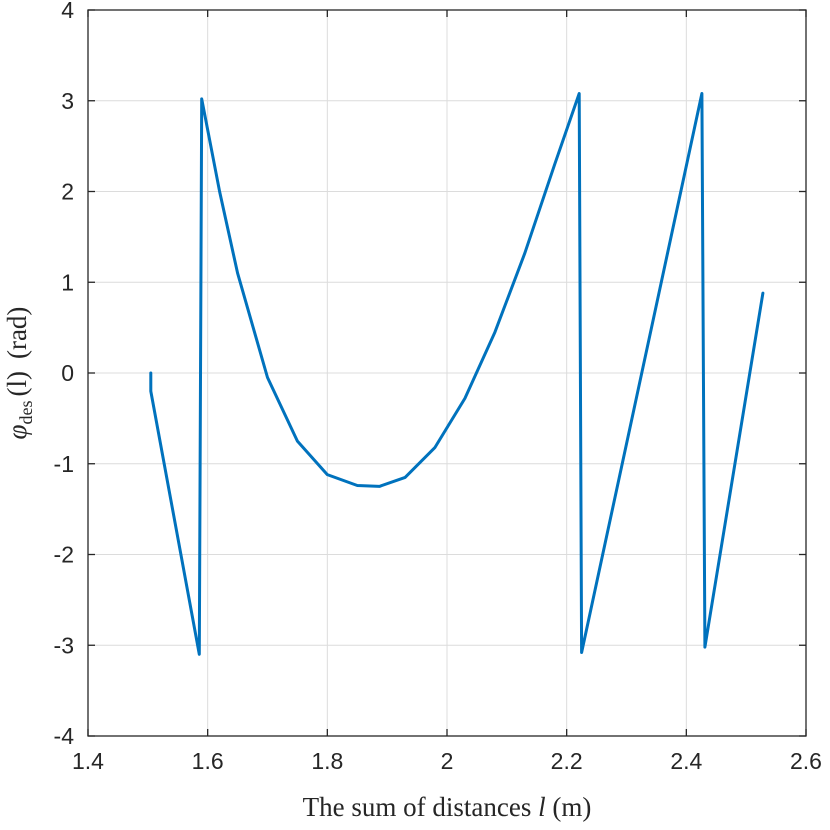 Image resolution: width=830 pixels, height=830 pixels. I want to click on x-axis-label: The sum of distances l (m), so click(447, 807).